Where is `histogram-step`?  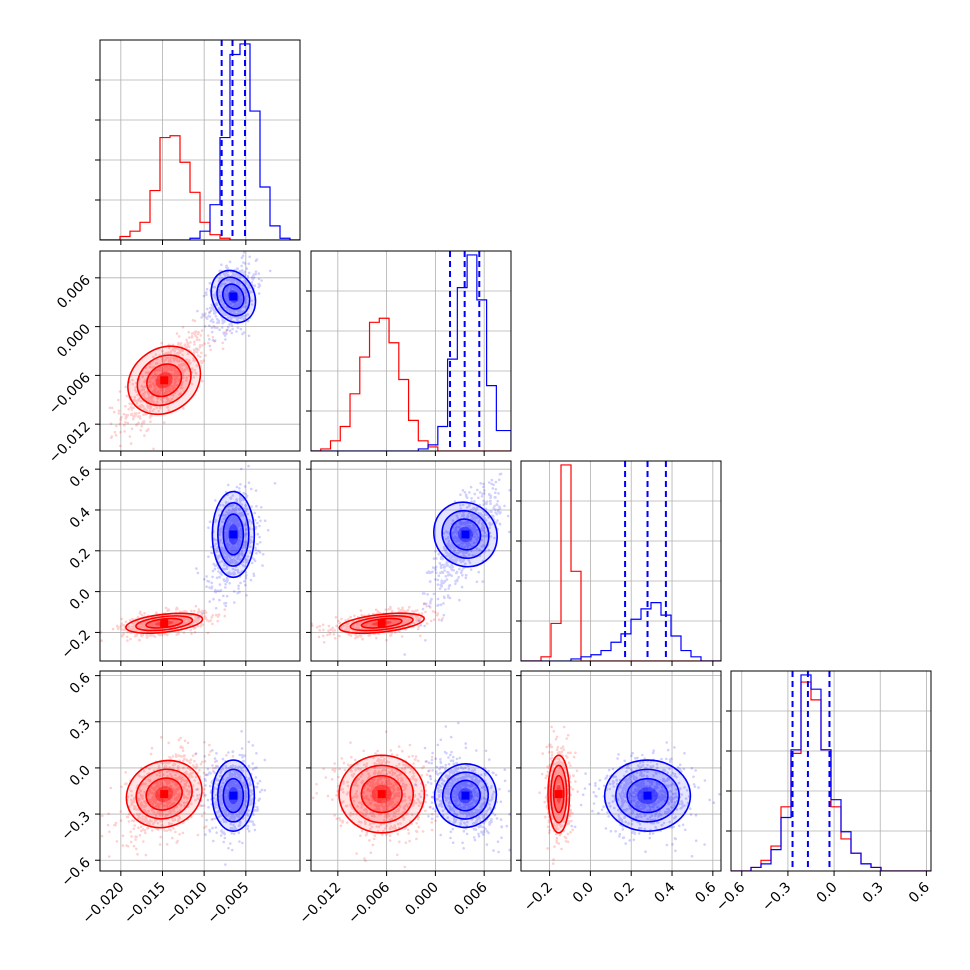
histogram-step is located at coordinates (621, 631).